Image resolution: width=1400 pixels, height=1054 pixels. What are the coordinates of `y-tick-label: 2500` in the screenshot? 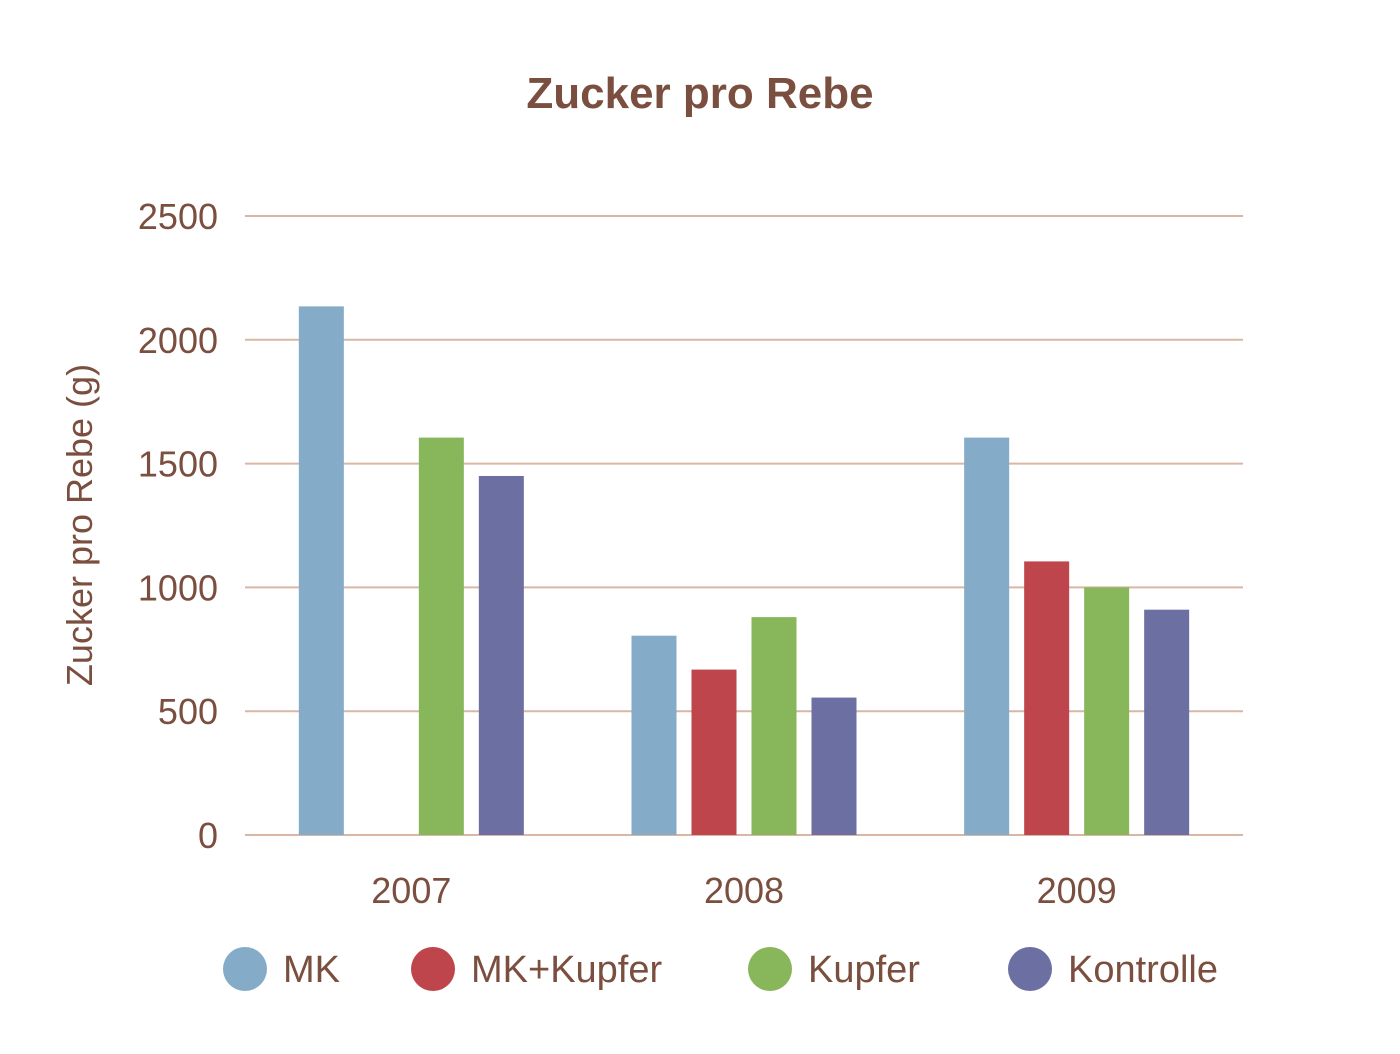 It's located at (178, 216).